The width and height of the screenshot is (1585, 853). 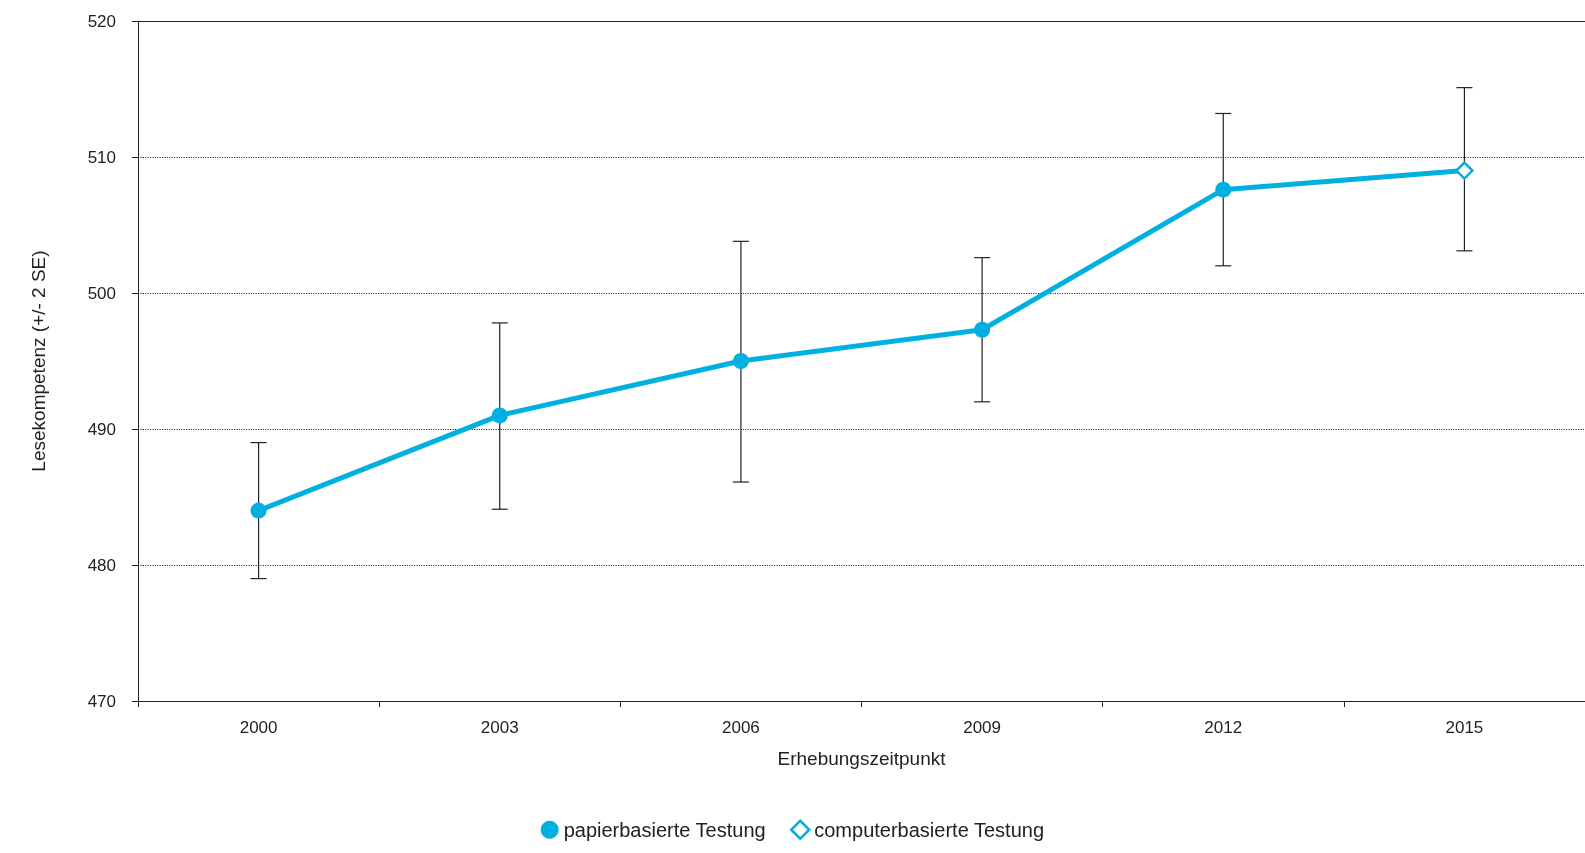 I want to click on y-tick-label: 470, so click(x=101, y=701).